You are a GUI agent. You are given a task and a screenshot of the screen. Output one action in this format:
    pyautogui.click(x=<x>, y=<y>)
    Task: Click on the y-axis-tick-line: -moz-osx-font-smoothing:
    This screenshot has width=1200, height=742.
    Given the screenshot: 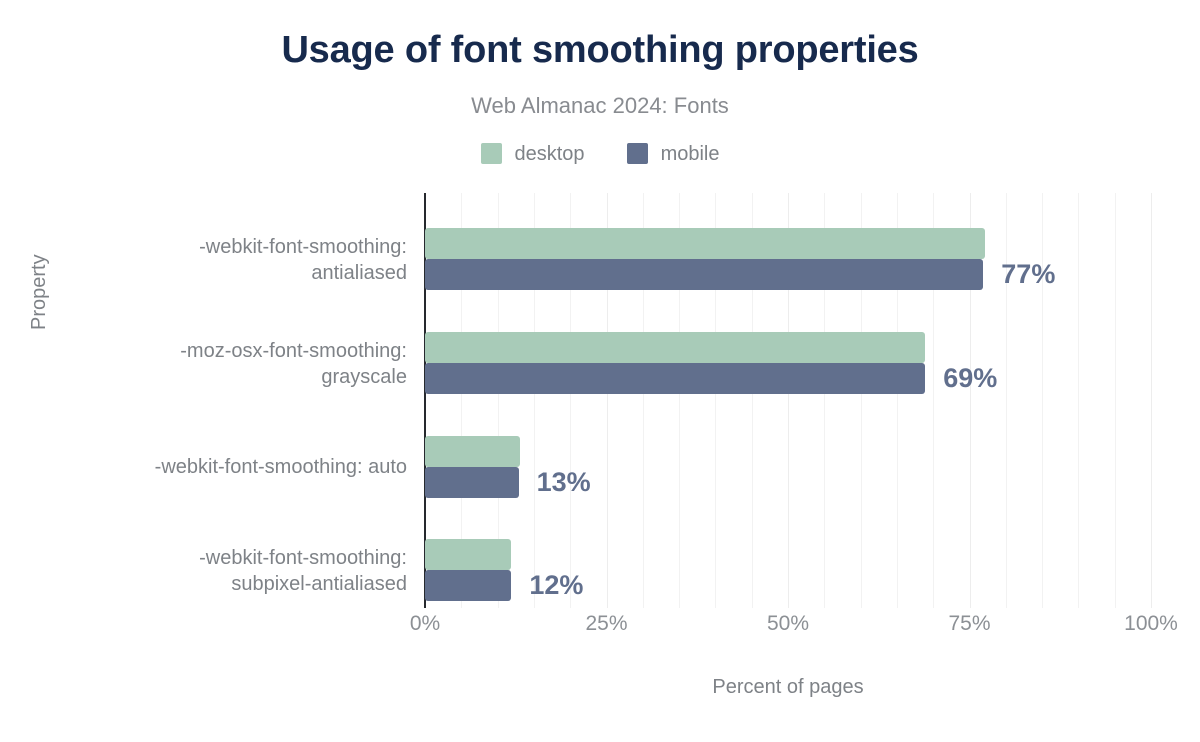 What is the action you would take?
    pyautogui.click(x=293, y=350)
    